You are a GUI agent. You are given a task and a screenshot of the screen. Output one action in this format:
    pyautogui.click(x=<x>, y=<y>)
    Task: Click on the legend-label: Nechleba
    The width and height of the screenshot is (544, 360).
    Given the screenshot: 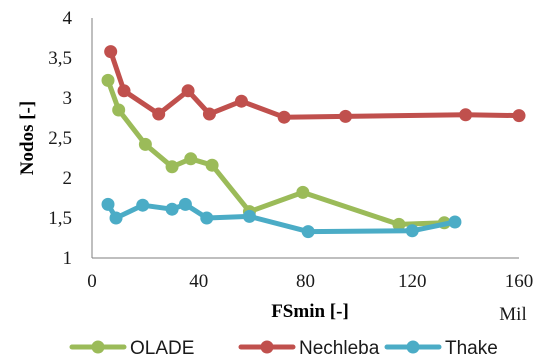 What is the action you would take?
    pyautogui.click(x=339, y=348)
    